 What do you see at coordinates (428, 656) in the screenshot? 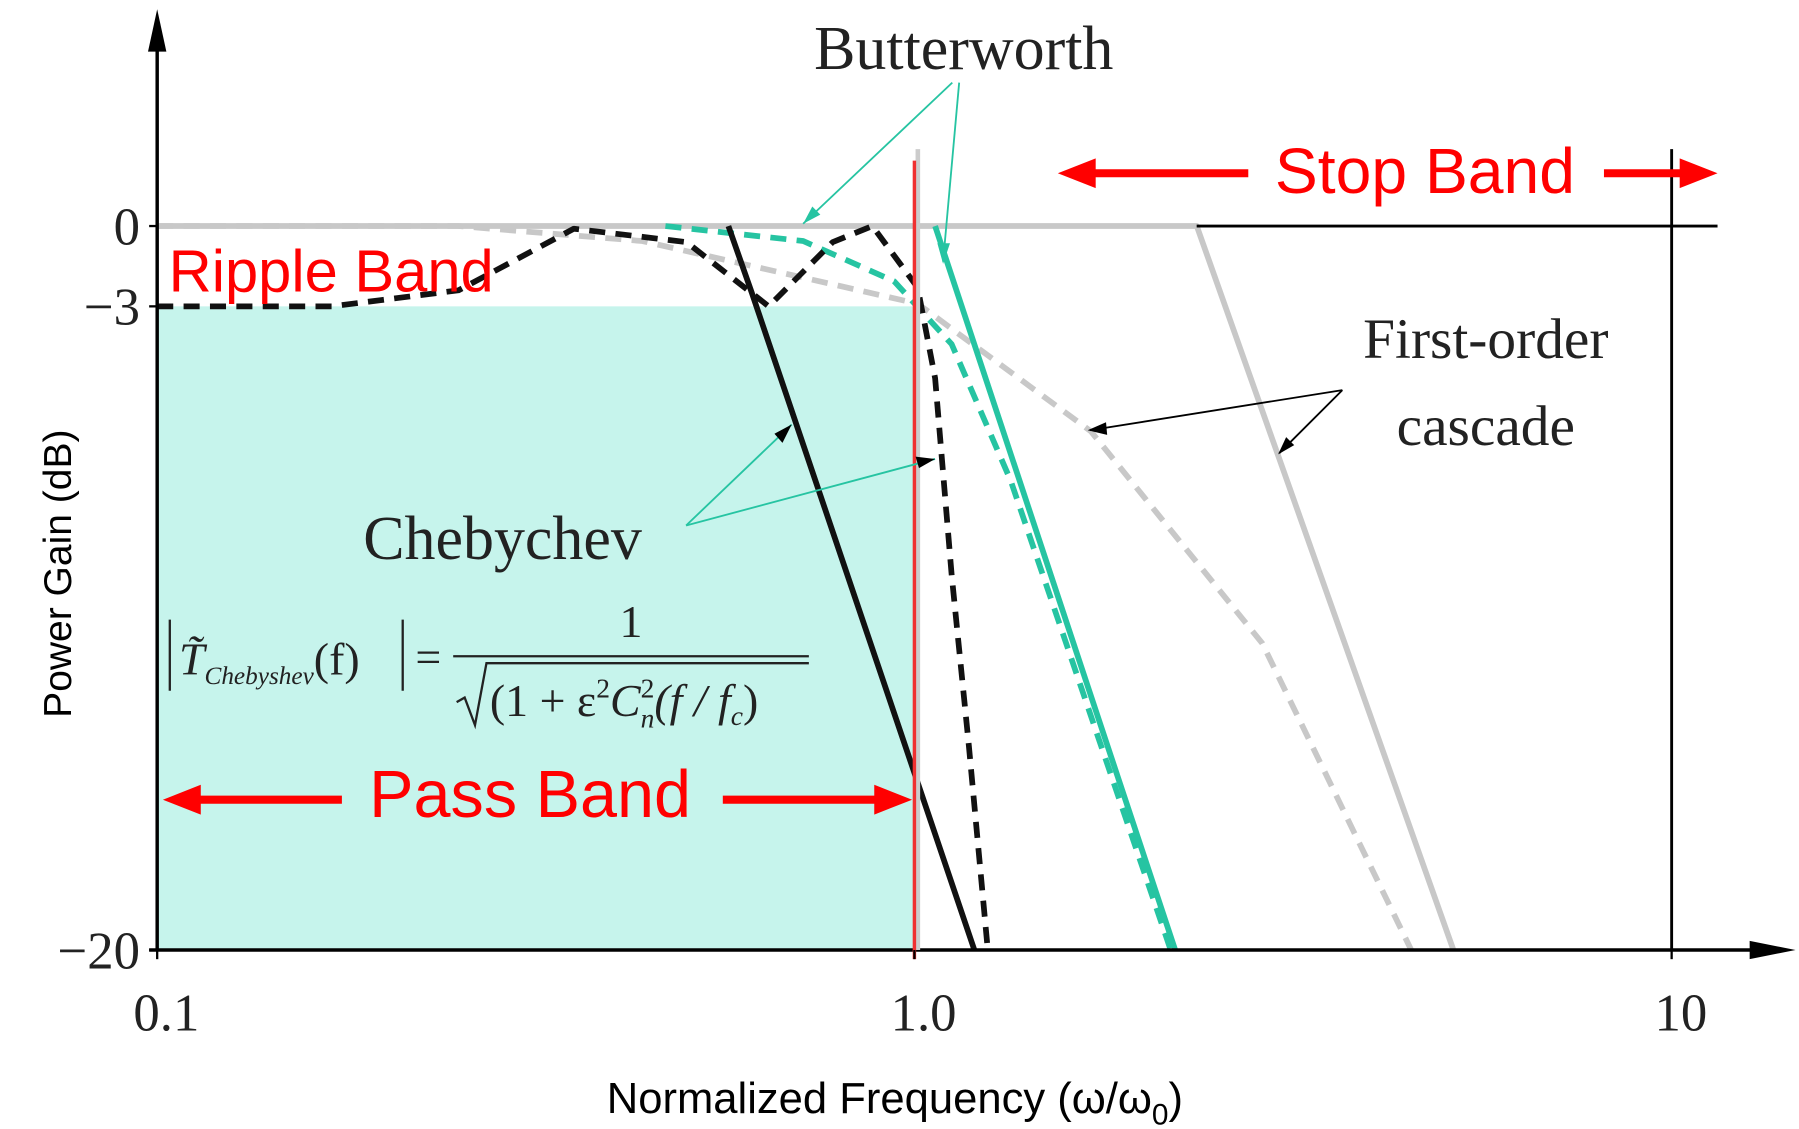
I see `formula-equals: =` at bounding box center [428, 656].